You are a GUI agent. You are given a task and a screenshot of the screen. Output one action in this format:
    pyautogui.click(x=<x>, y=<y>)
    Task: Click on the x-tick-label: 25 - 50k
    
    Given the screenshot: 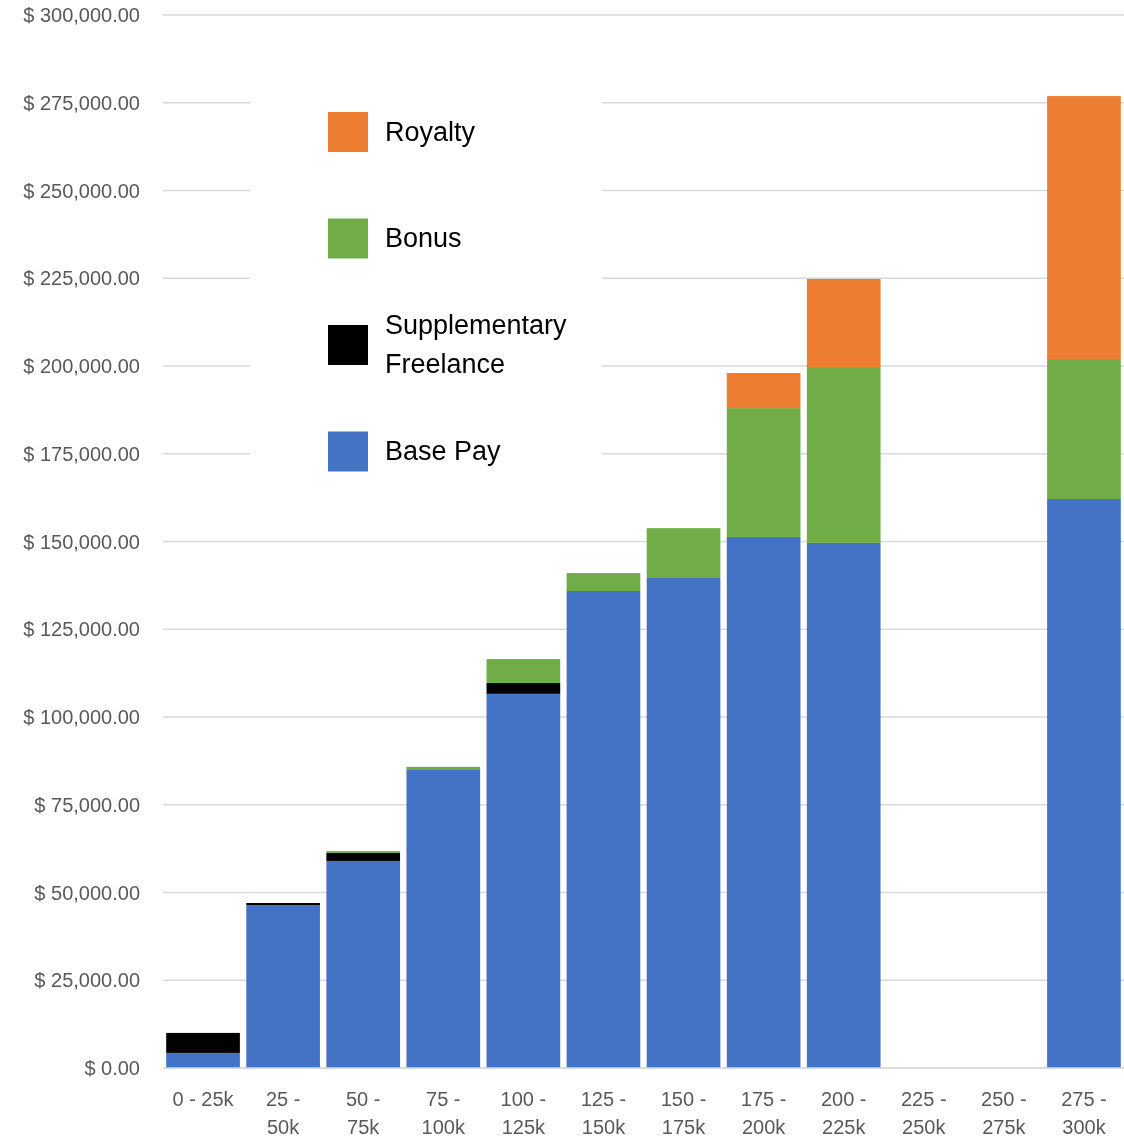 What is the action you would take?
    pyautogui.click(x=283, y=1113)
    